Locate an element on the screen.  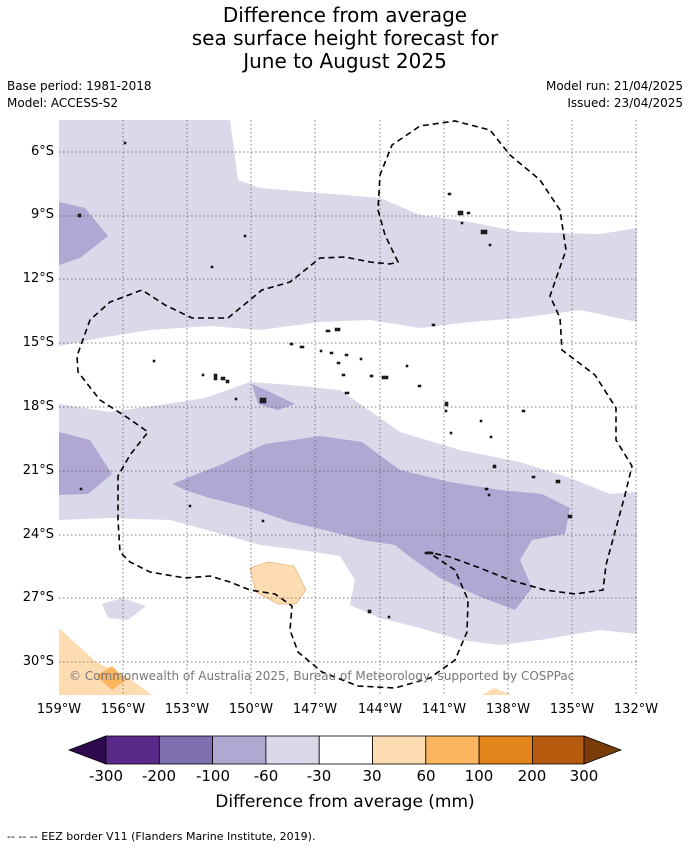
meta-left: Base period: 1981-2018 Model: ACCESS-S2 is located at coordinates (79, 95).